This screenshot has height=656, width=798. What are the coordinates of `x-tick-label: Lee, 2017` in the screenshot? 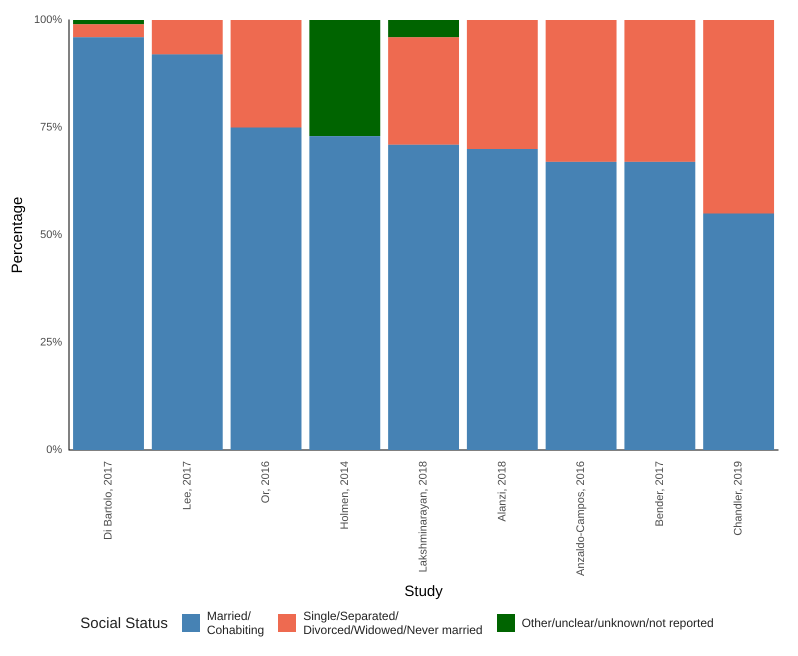 It's located at (187, 485).